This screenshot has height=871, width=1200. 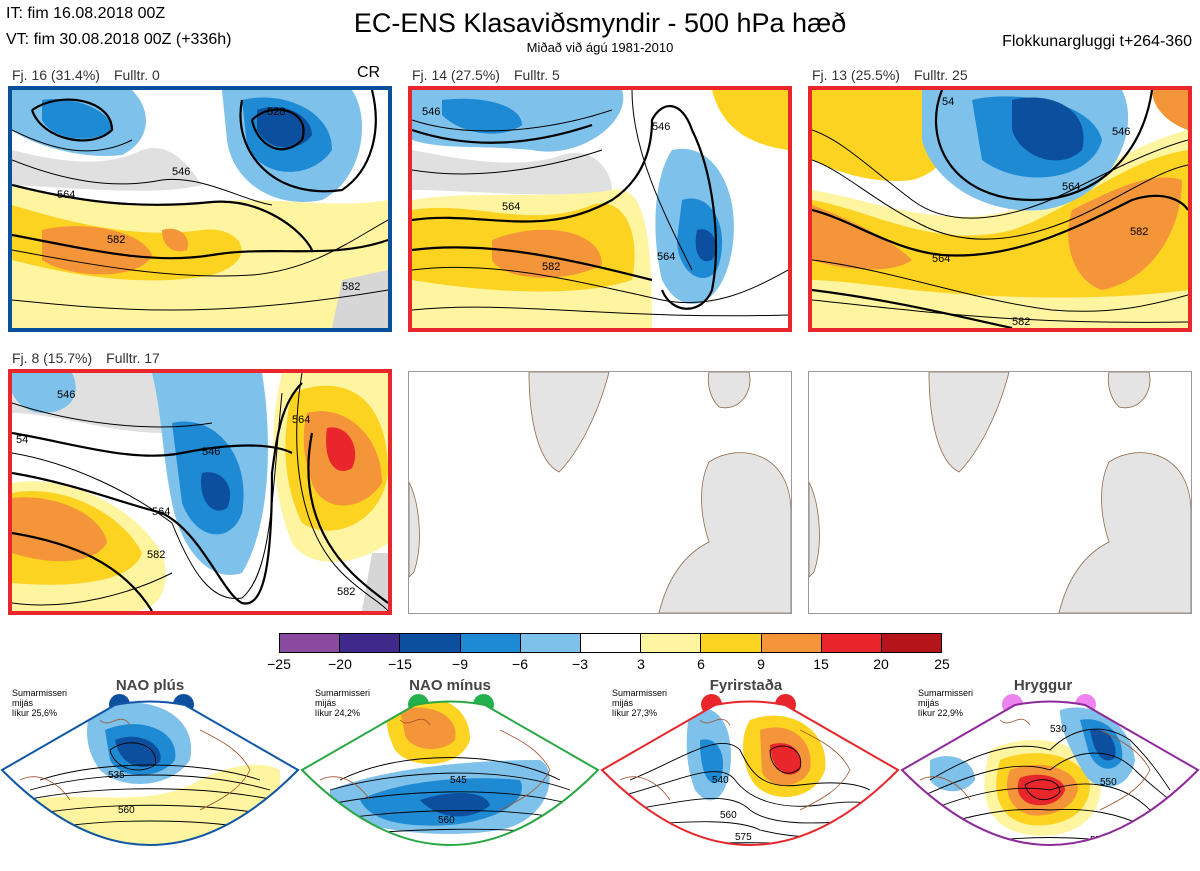 I want to click on contour-label: 530, so click(x=1058, y=729).